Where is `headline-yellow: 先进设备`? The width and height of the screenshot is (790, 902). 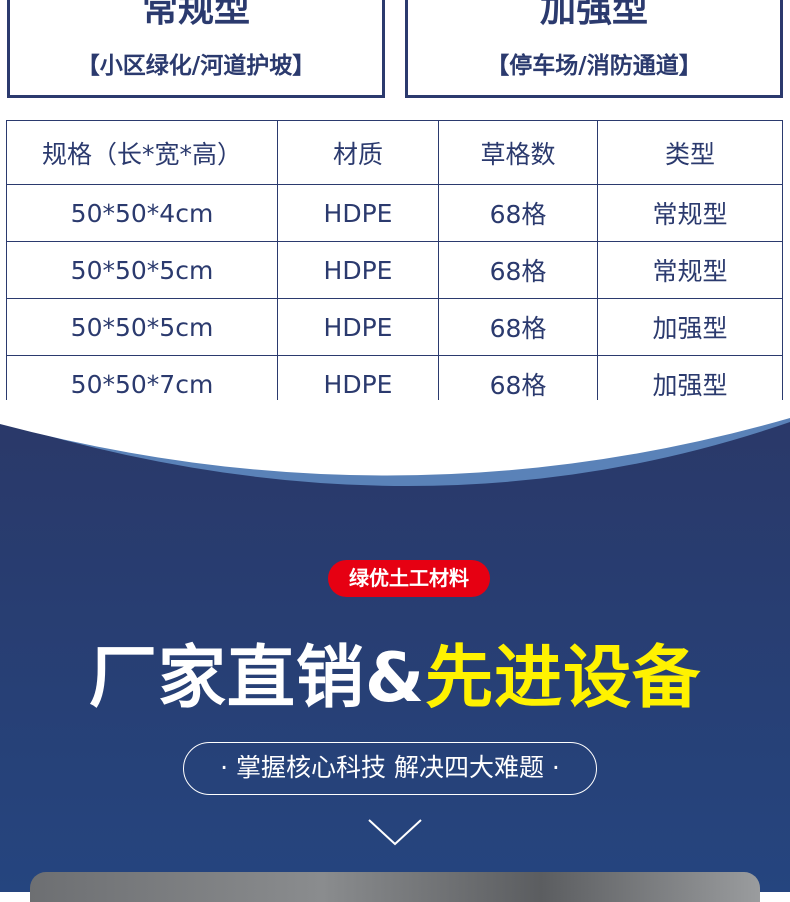 headline-yellow: 先进设备 is located at coordinates (563, 678).